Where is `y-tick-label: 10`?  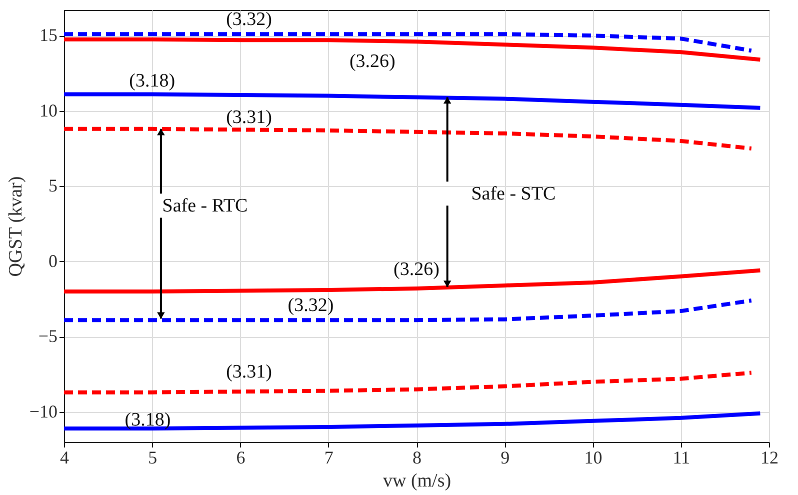
y-tick-label: 10 is located at coordinates (49, 110).